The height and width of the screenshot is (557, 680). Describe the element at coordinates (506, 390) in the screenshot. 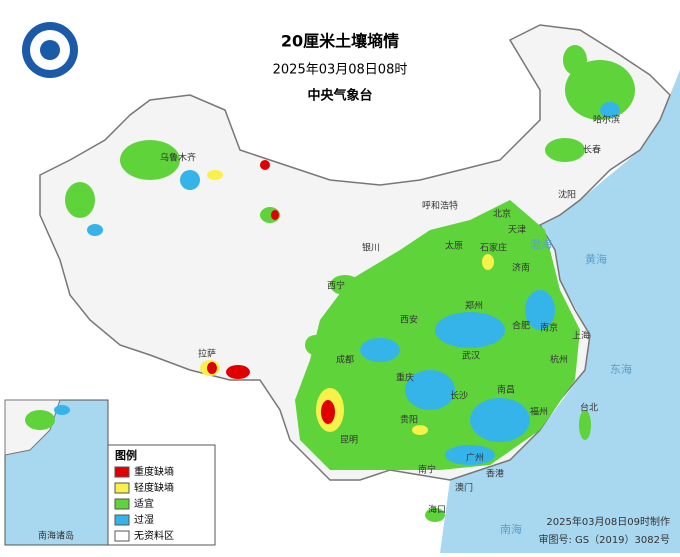

I see `city: 南昌` at that location.